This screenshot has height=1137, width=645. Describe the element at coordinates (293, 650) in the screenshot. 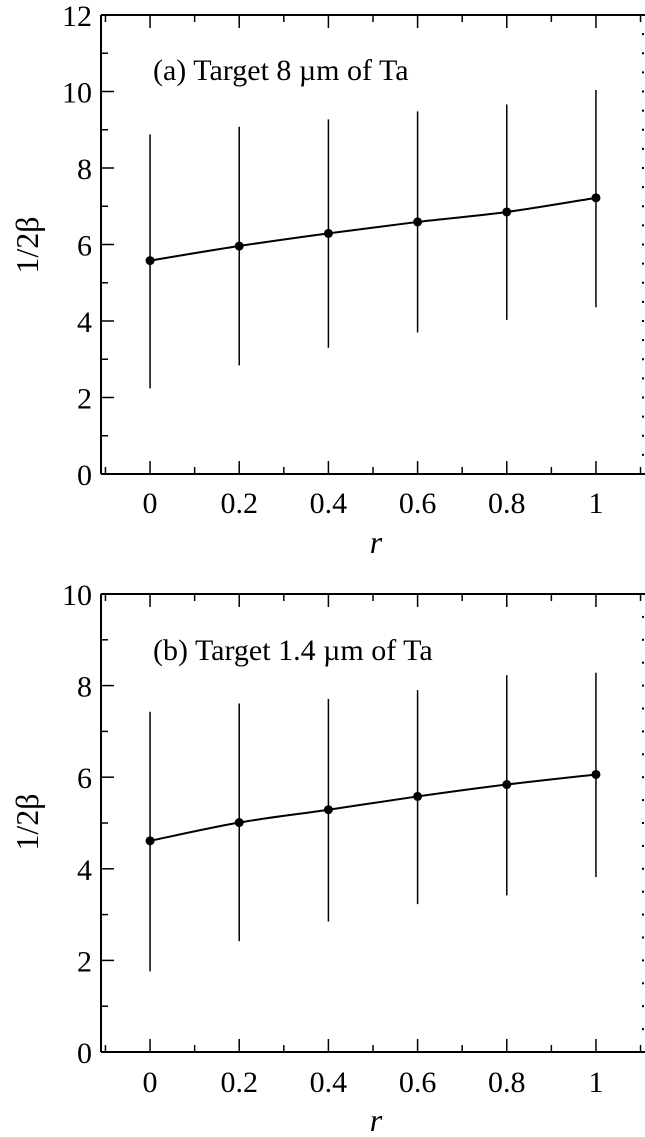

I see `panel-label: (b) Target 1.4 µm of Ta` at that location.